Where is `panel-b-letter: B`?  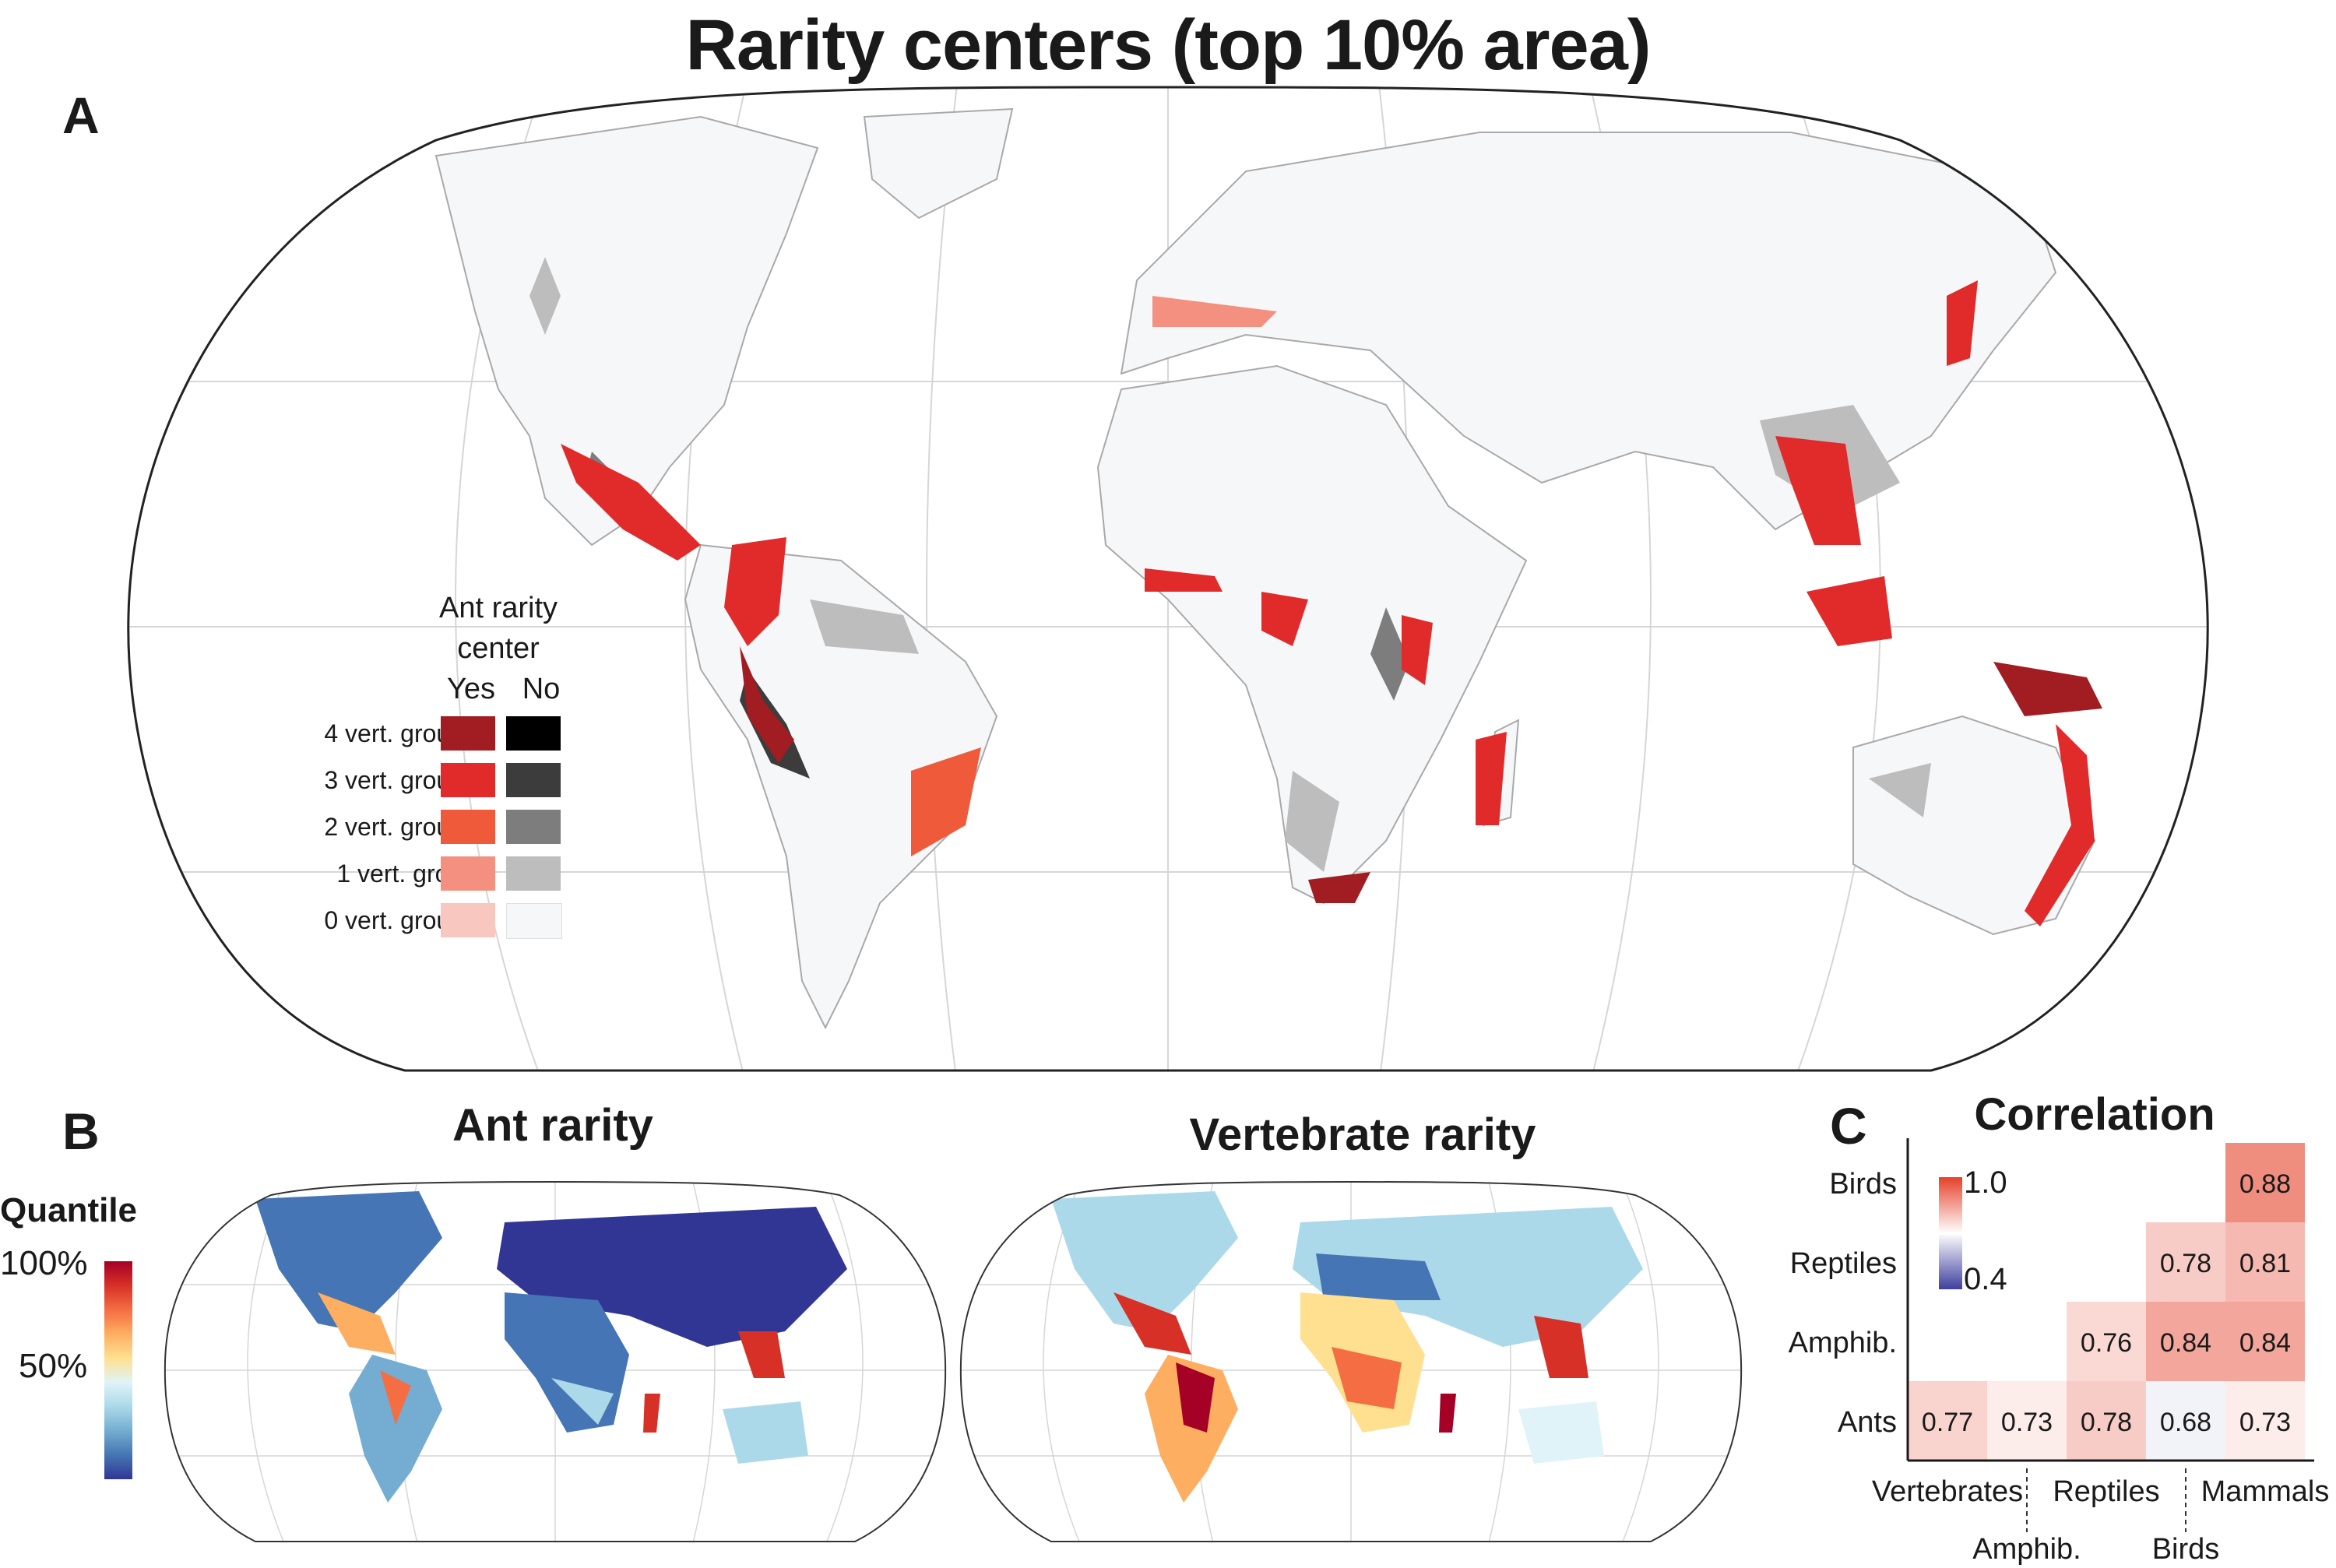
panel-b-letter: B is located at coordinates (81, 1131).